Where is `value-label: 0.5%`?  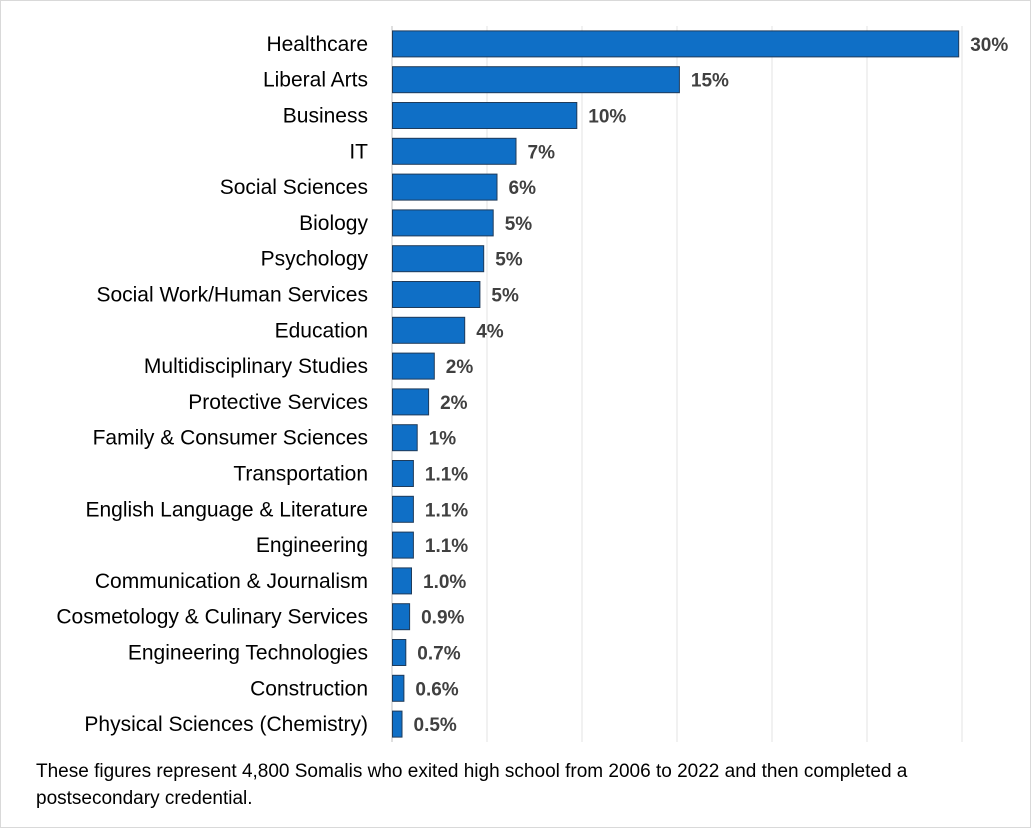
value-label: 0.5% is located at coordinates (435, 725).